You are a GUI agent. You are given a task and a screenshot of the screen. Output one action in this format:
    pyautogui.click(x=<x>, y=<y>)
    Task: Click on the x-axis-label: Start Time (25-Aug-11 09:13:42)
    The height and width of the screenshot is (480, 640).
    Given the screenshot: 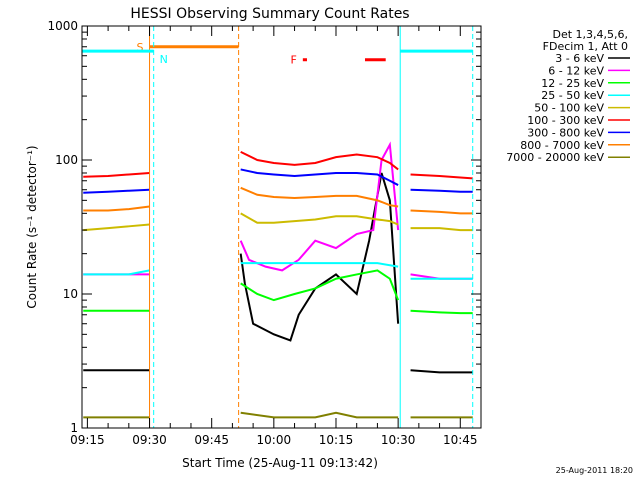 What is the action you would take?
    pyautogui.click(x=280, y=463)
    